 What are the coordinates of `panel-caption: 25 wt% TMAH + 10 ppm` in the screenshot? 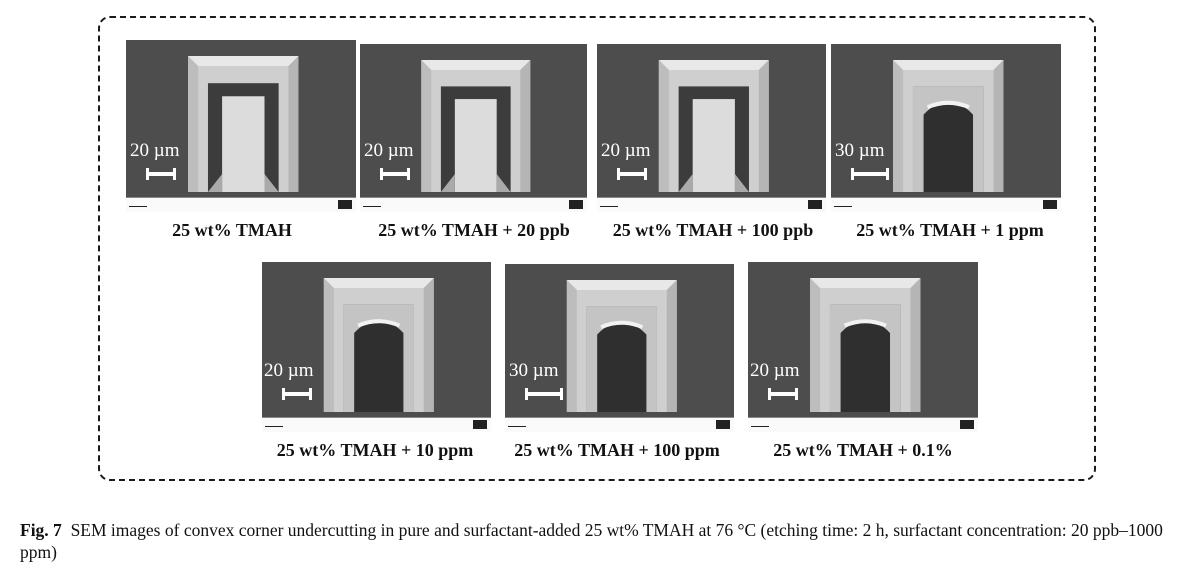 It's located at (375, 450).